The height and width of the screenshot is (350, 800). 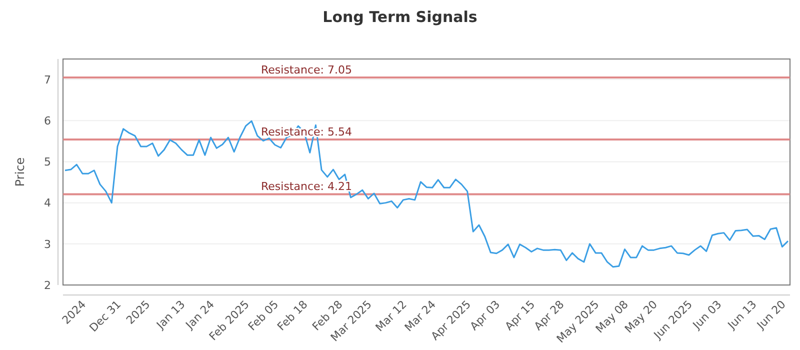 What do you see at coordinates (306, 69) in the screenshot?
I see `ref-line-label: Resistance: 7.05` at bounding box center [306, 69].